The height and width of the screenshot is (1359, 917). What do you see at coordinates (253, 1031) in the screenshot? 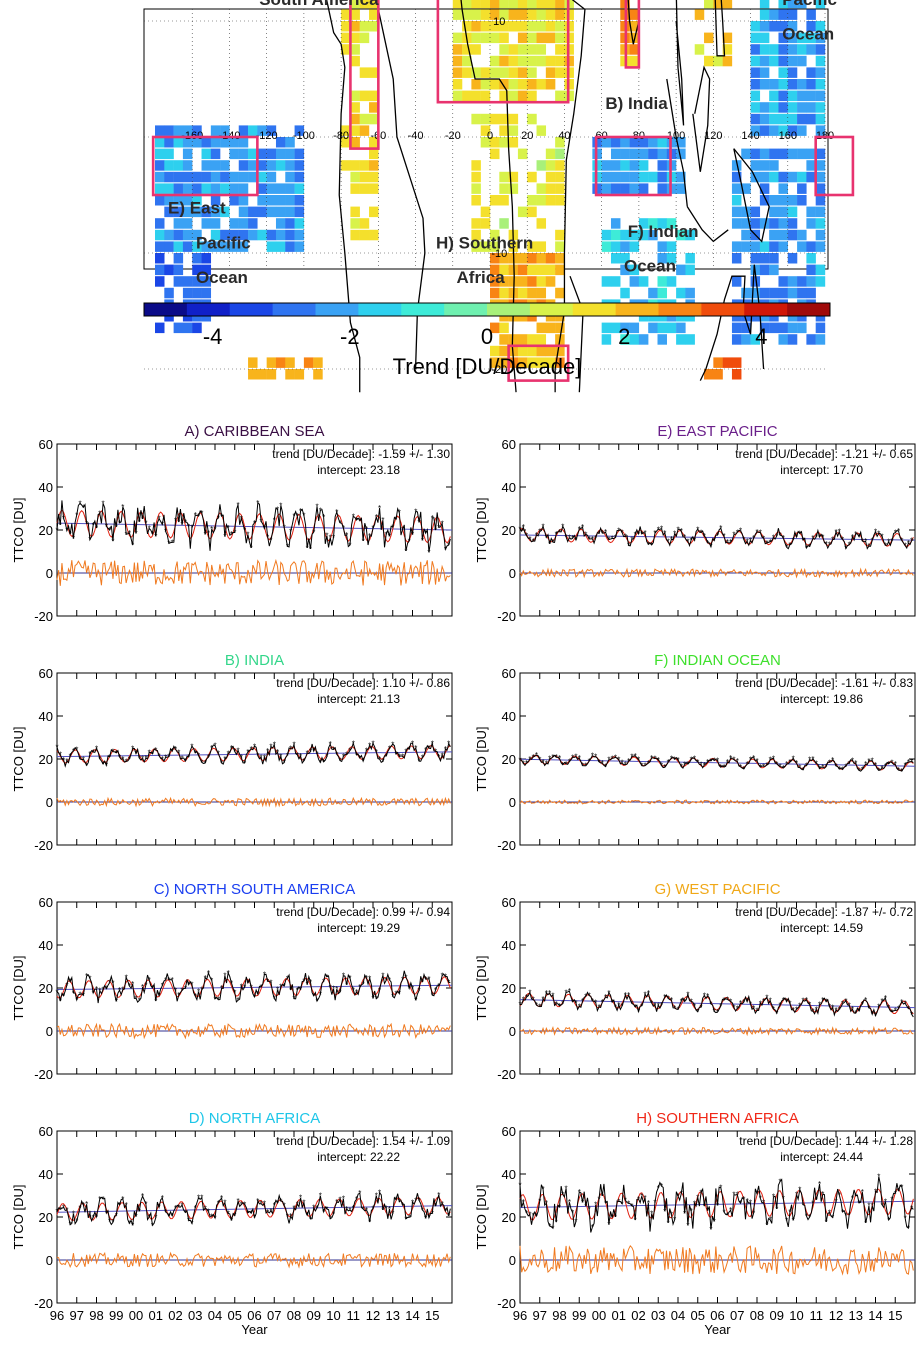
I see `anomaly-series` at bounding box center [253, 1031].